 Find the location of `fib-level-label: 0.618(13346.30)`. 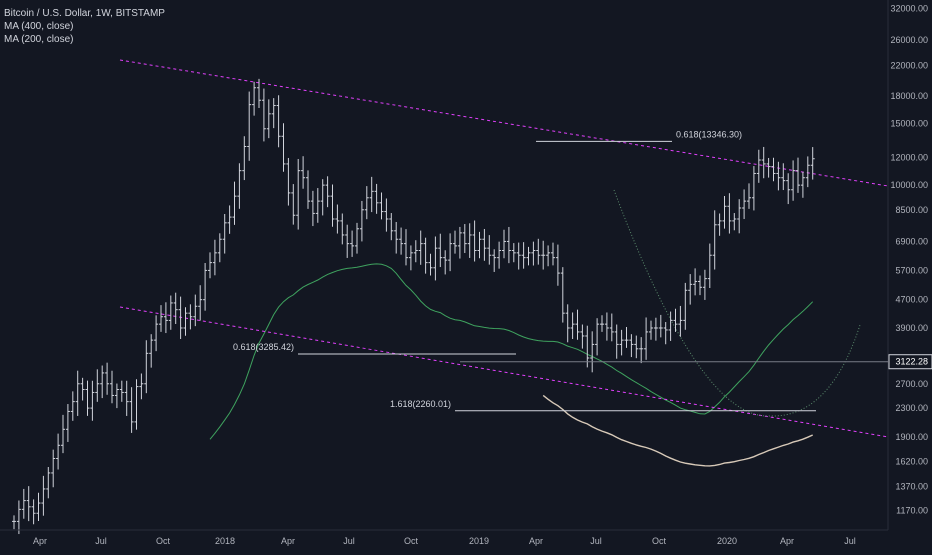

fib-level-label: 0.618(13346.30) is located at coordinates (709, 134).